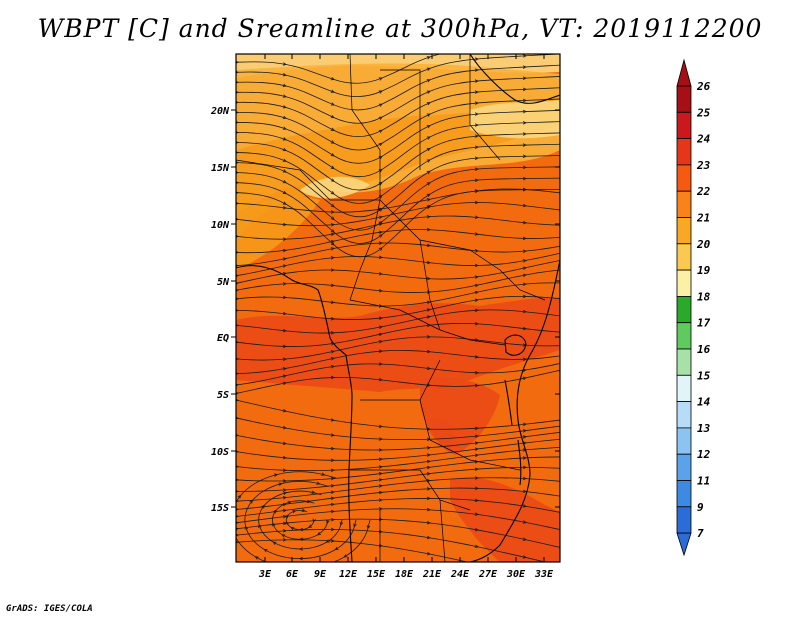  What do you see at coordinates (700, 507) in the screenshot?
I see `colorbar-label: 9` at bounding box center [700, 507].